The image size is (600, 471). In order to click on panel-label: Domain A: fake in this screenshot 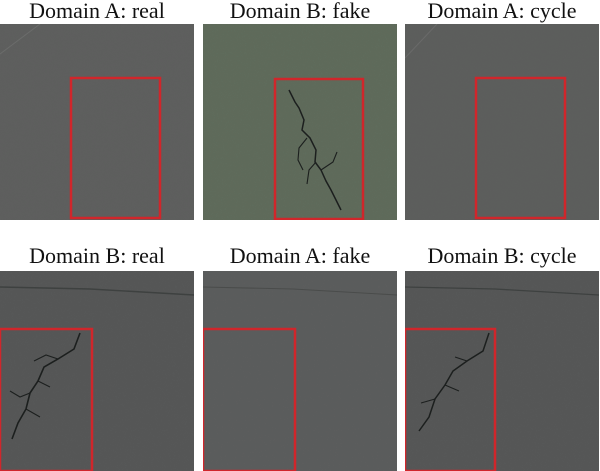, I will do `click(300, 255)`.